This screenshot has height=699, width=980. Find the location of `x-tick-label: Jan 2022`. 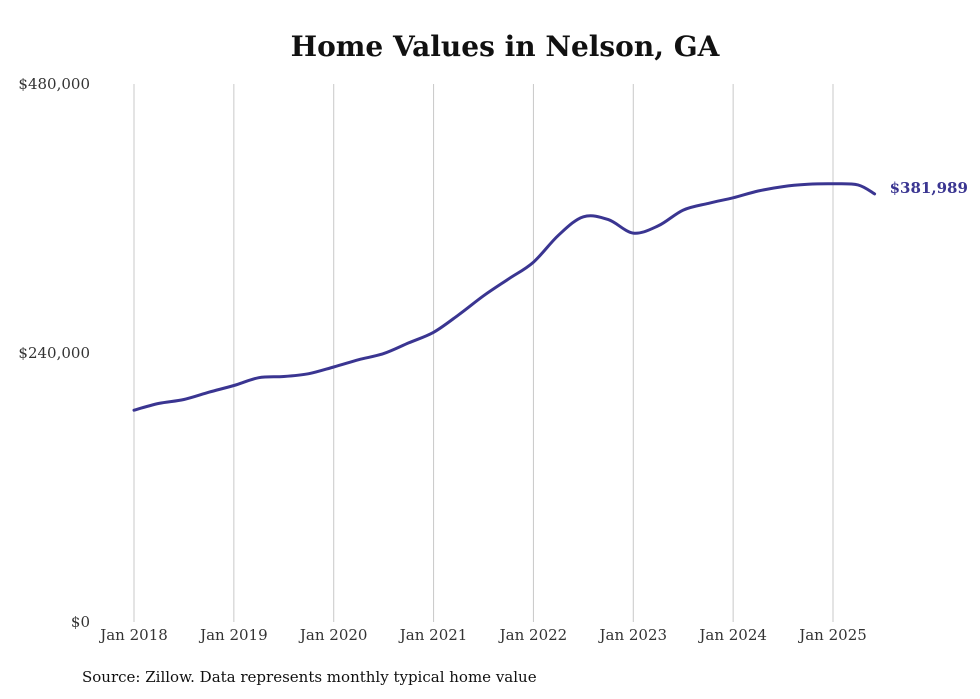

x-tick-label: Jan 2022 is located at coordinates (533, 635).